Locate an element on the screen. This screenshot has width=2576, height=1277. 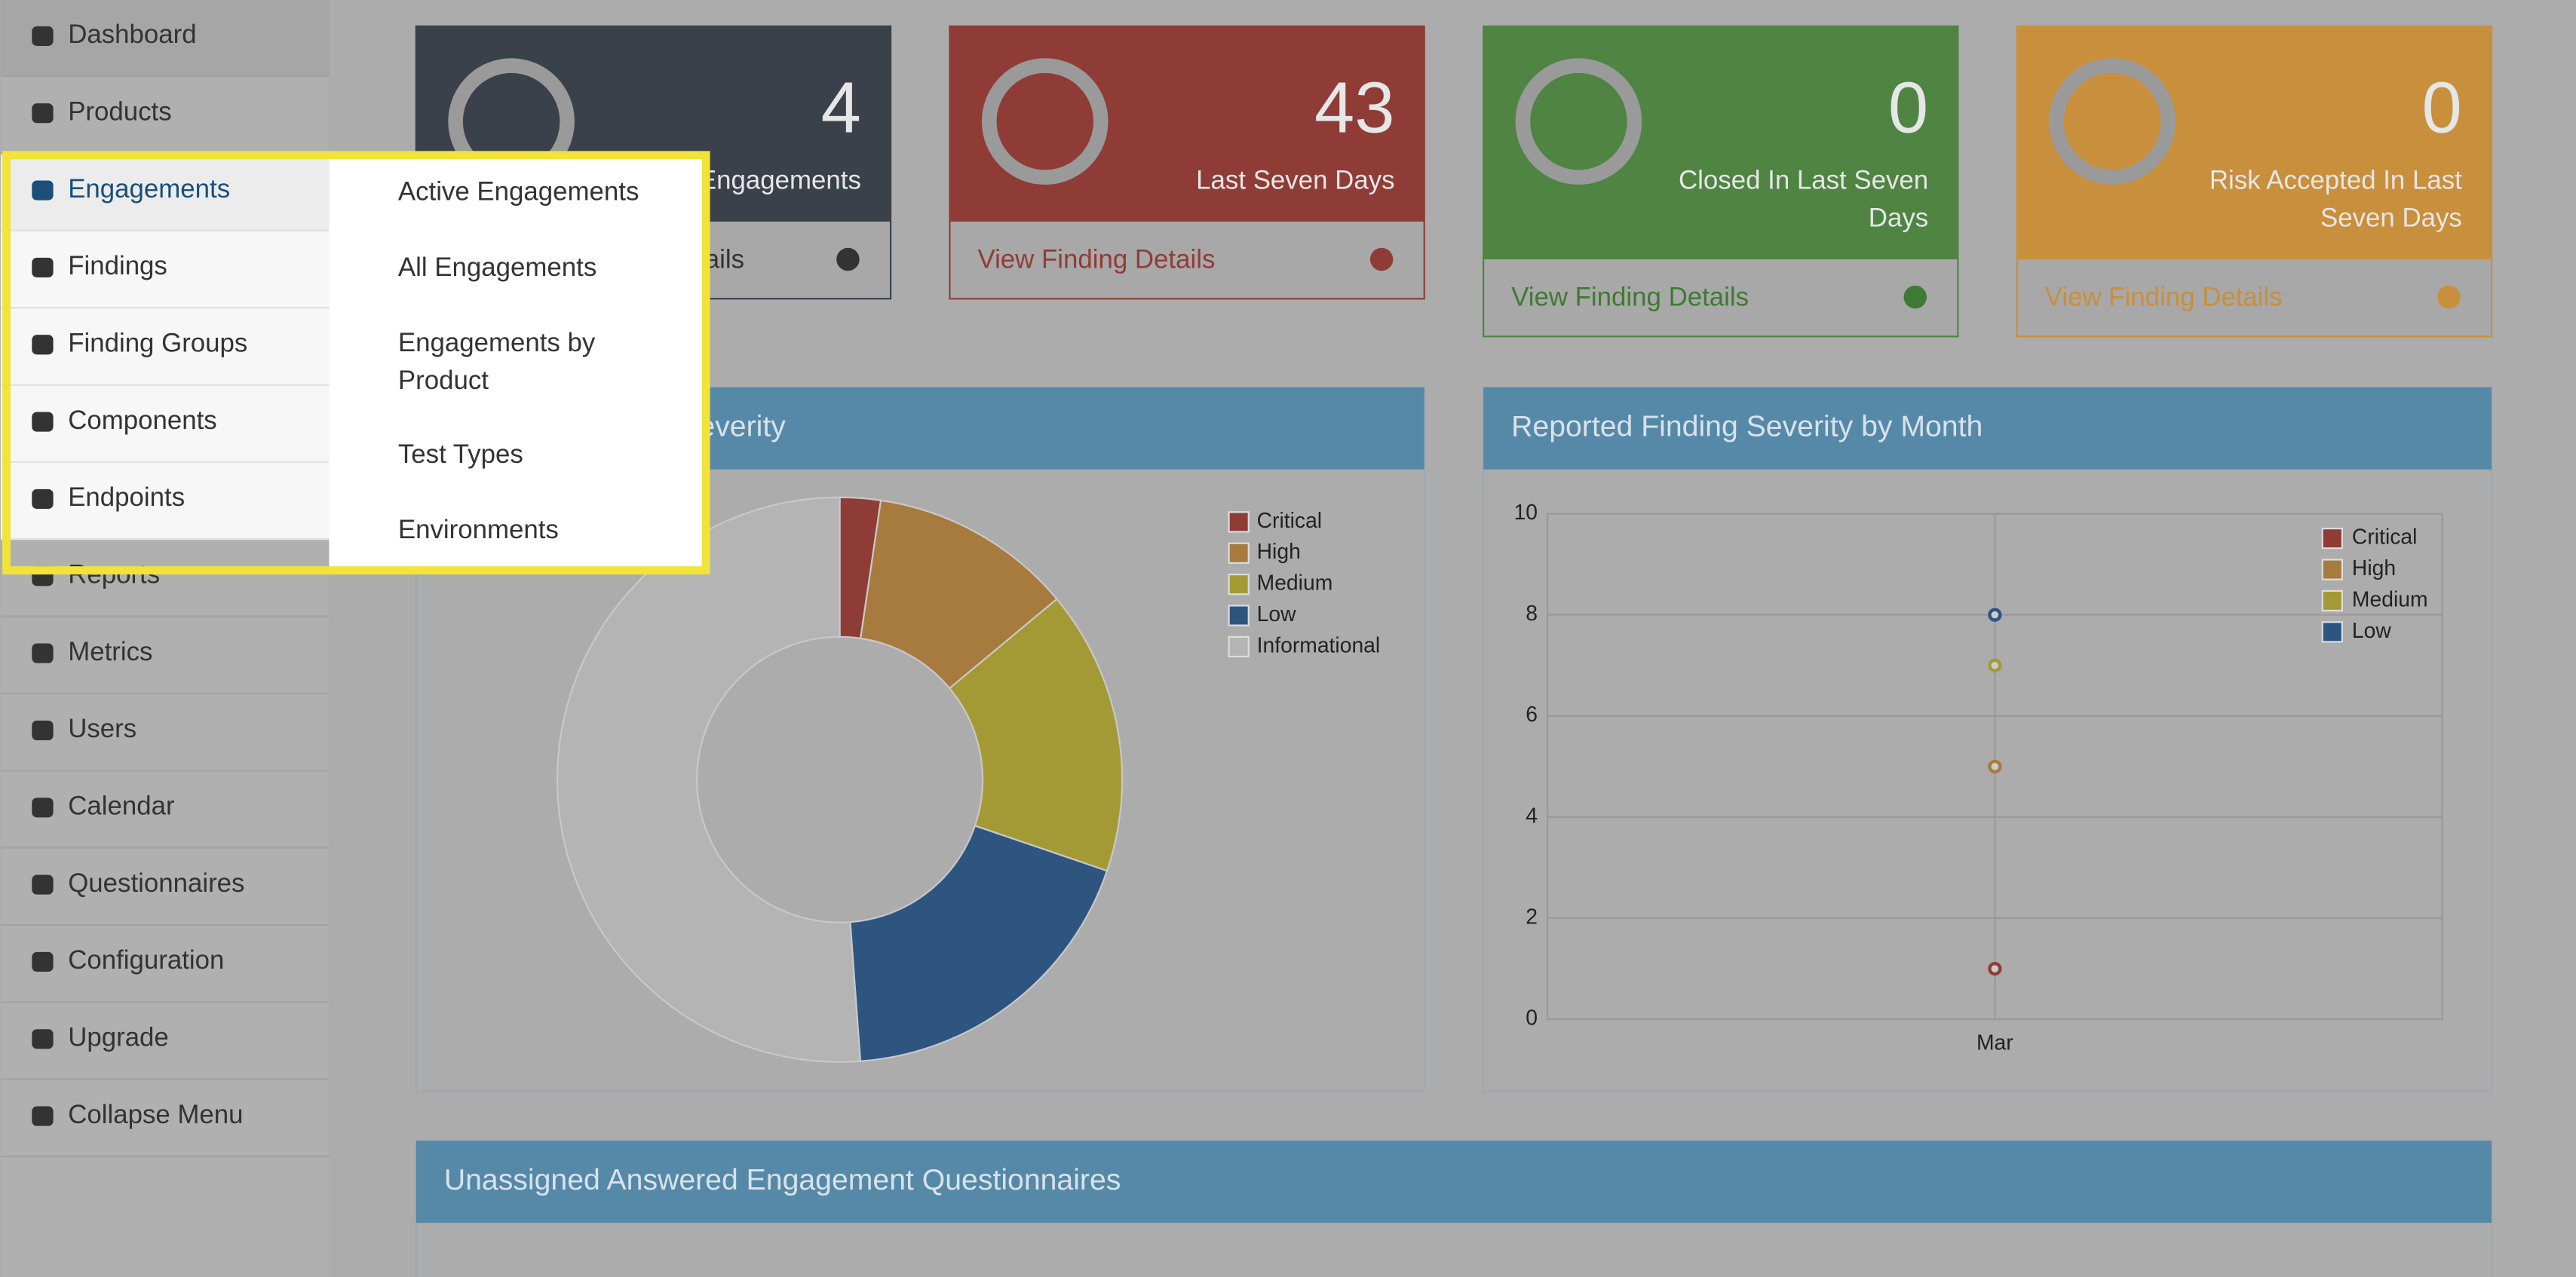
sidebar-label: Engagements is located at coordinates (149, 189).